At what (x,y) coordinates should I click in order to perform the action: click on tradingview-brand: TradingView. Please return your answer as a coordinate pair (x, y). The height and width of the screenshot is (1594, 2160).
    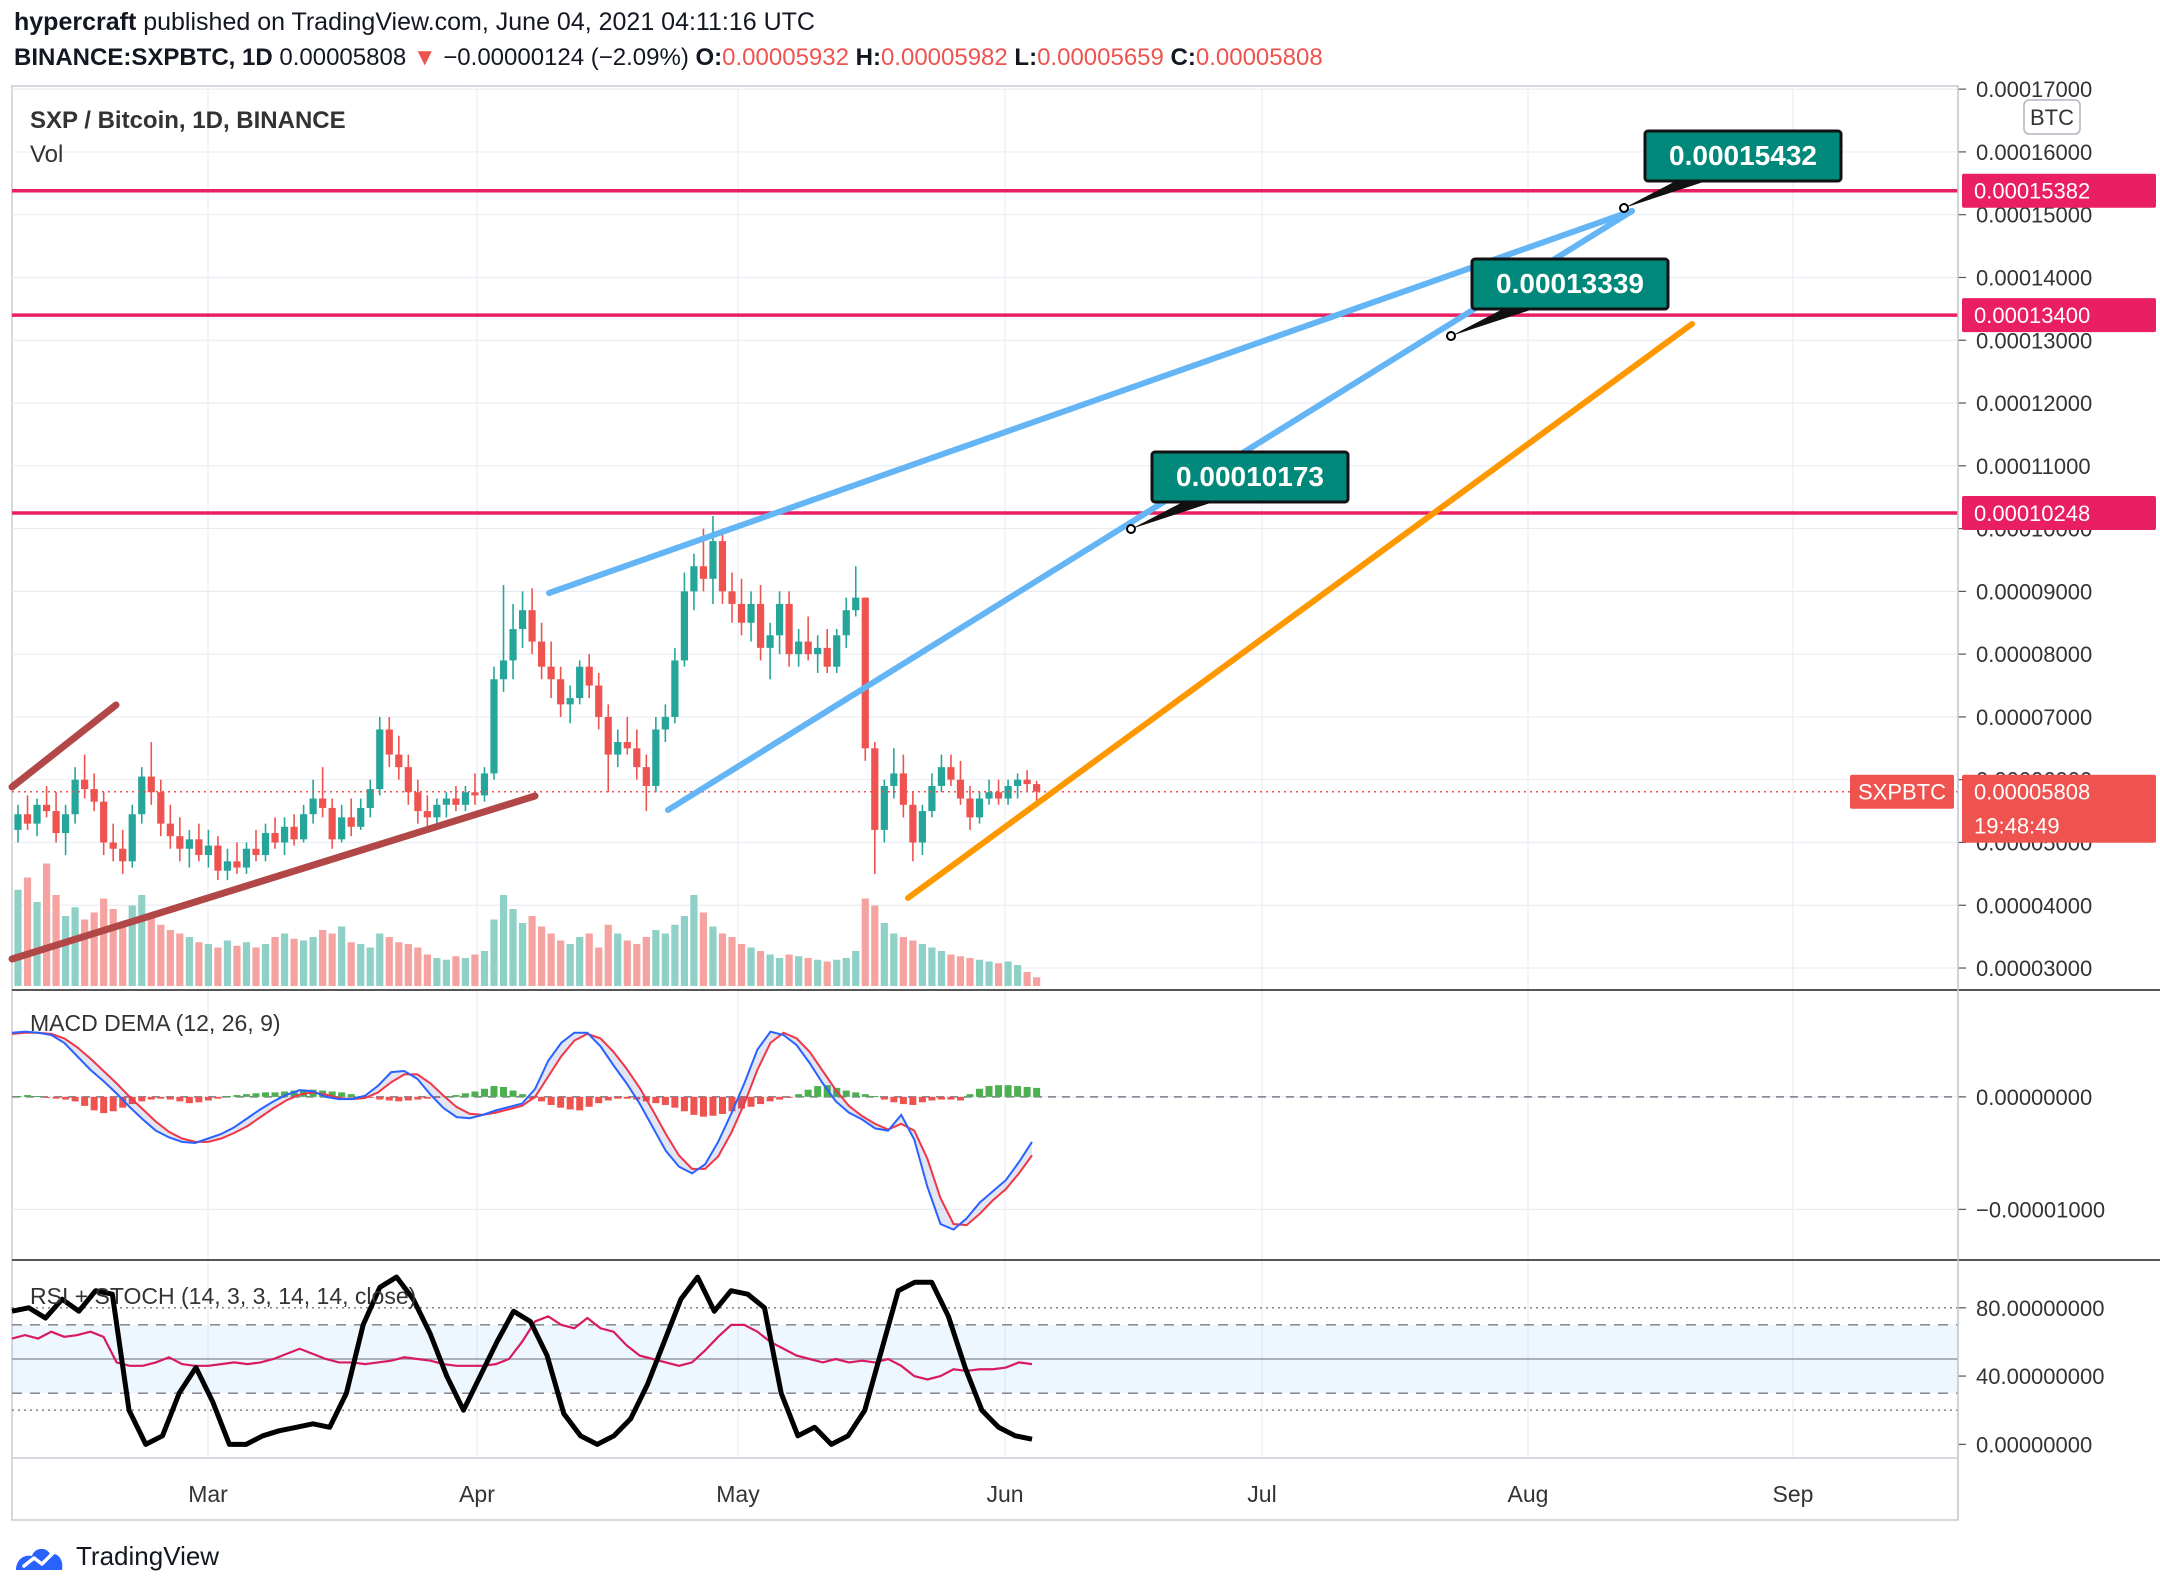
    Looking at the image, I should click on (148, 1556).